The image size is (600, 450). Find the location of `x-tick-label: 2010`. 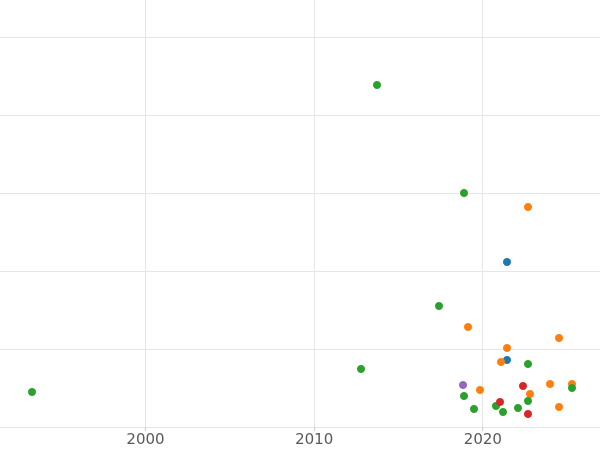

x-tick-label: 2010 is located at coordinates (314, 439).